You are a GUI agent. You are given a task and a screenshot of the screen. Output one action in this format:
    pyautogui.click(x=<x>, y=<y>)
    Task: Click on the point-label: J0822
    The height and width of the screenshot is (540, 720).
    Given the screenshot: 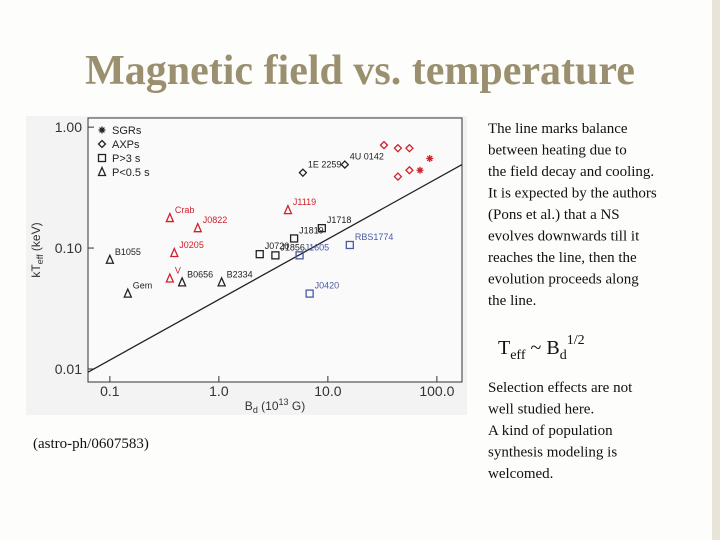 What is the action you would take?
    pyautogui.click(x=215, y=220)
    